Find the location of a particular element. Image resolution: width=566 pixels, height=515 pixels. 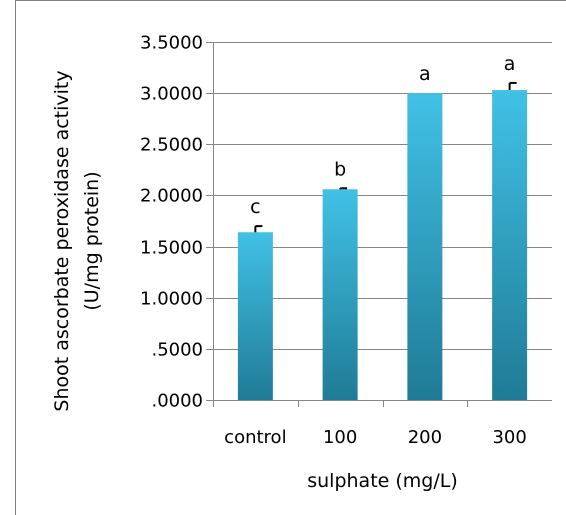

x-tick-label: control is located at coordinates (255, 437).